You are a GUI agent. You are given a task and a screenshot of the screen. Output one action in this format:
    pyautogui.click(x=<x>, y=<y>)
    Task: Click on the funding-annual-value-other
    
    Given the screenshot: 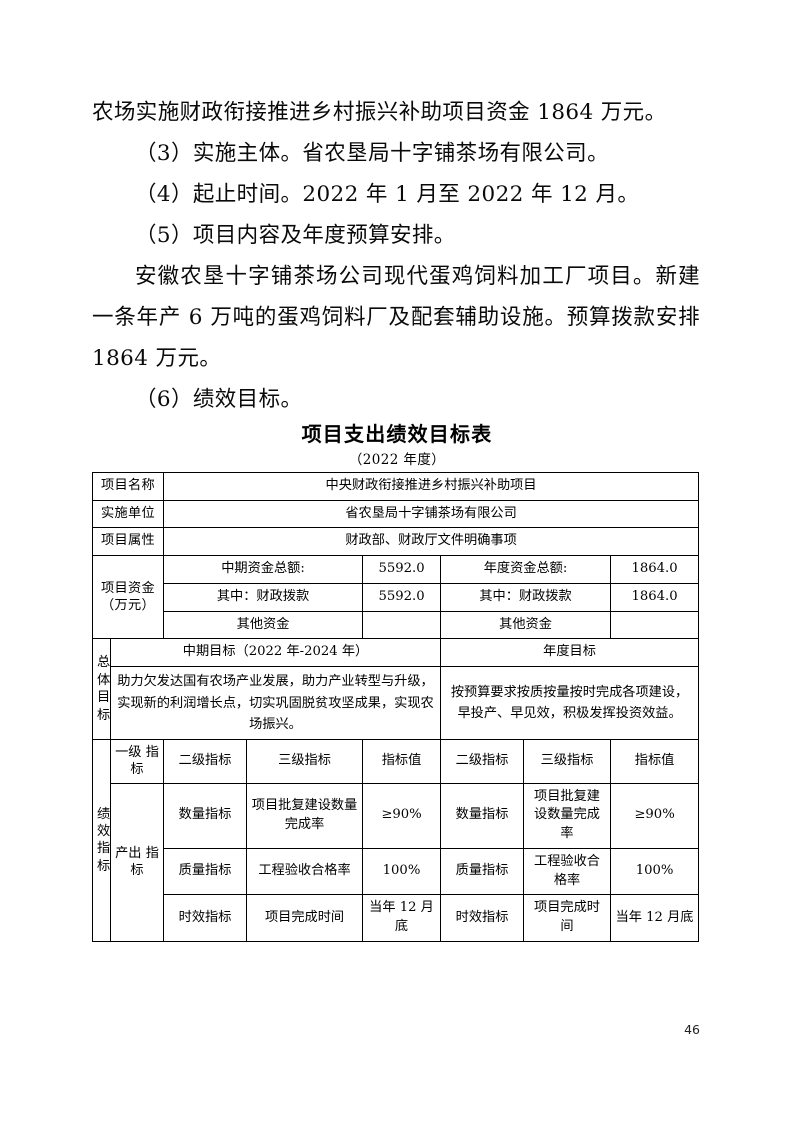 What is the action you would take?
    pyautogui.click(x=655, y=625)
    